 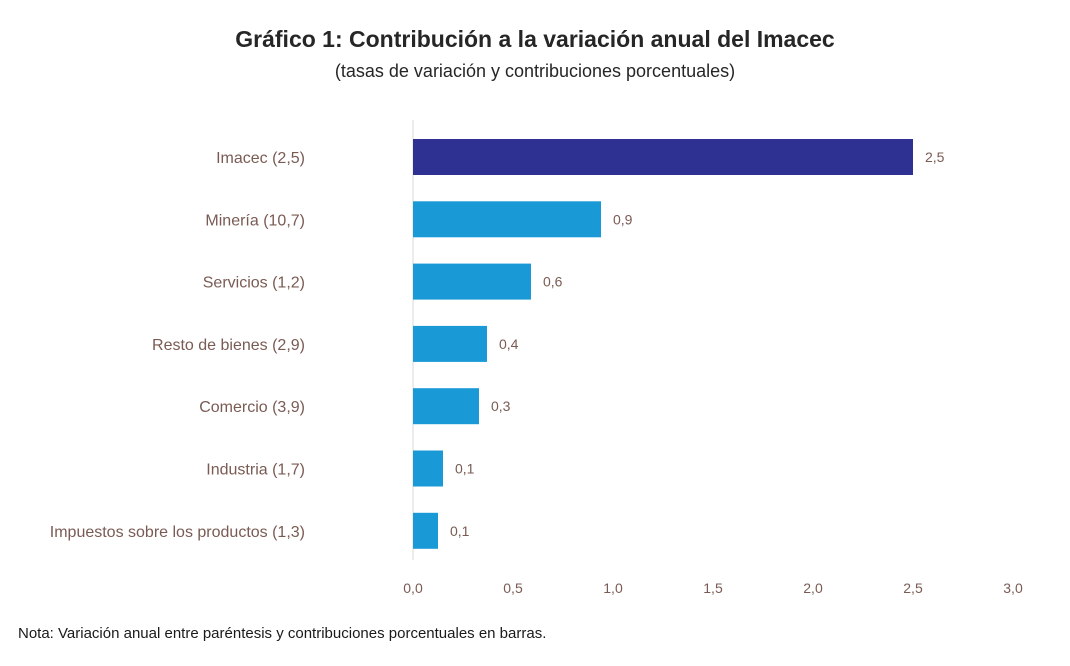 What do you see at coordinates (254, 283) in the screenshot?
I see `category-label: Servicios (1,2)` at bounding box center [254, 283].